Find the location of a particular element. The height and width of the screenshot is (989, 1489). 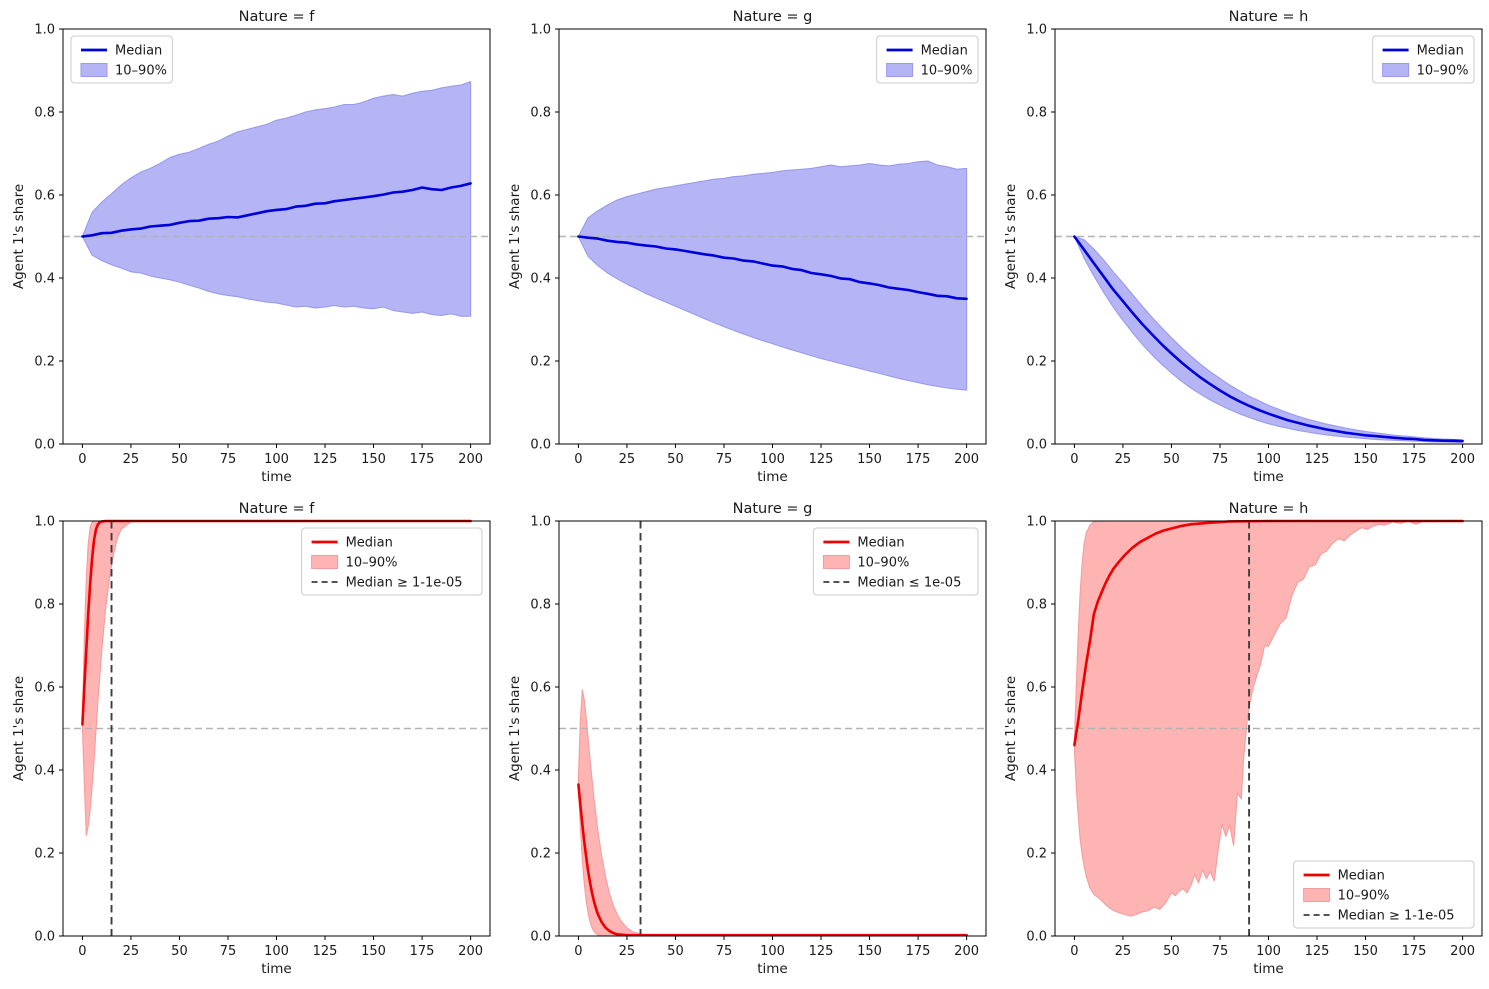

legend-label: Median ≤ 1e-05 is located at coordinates (909, 583).